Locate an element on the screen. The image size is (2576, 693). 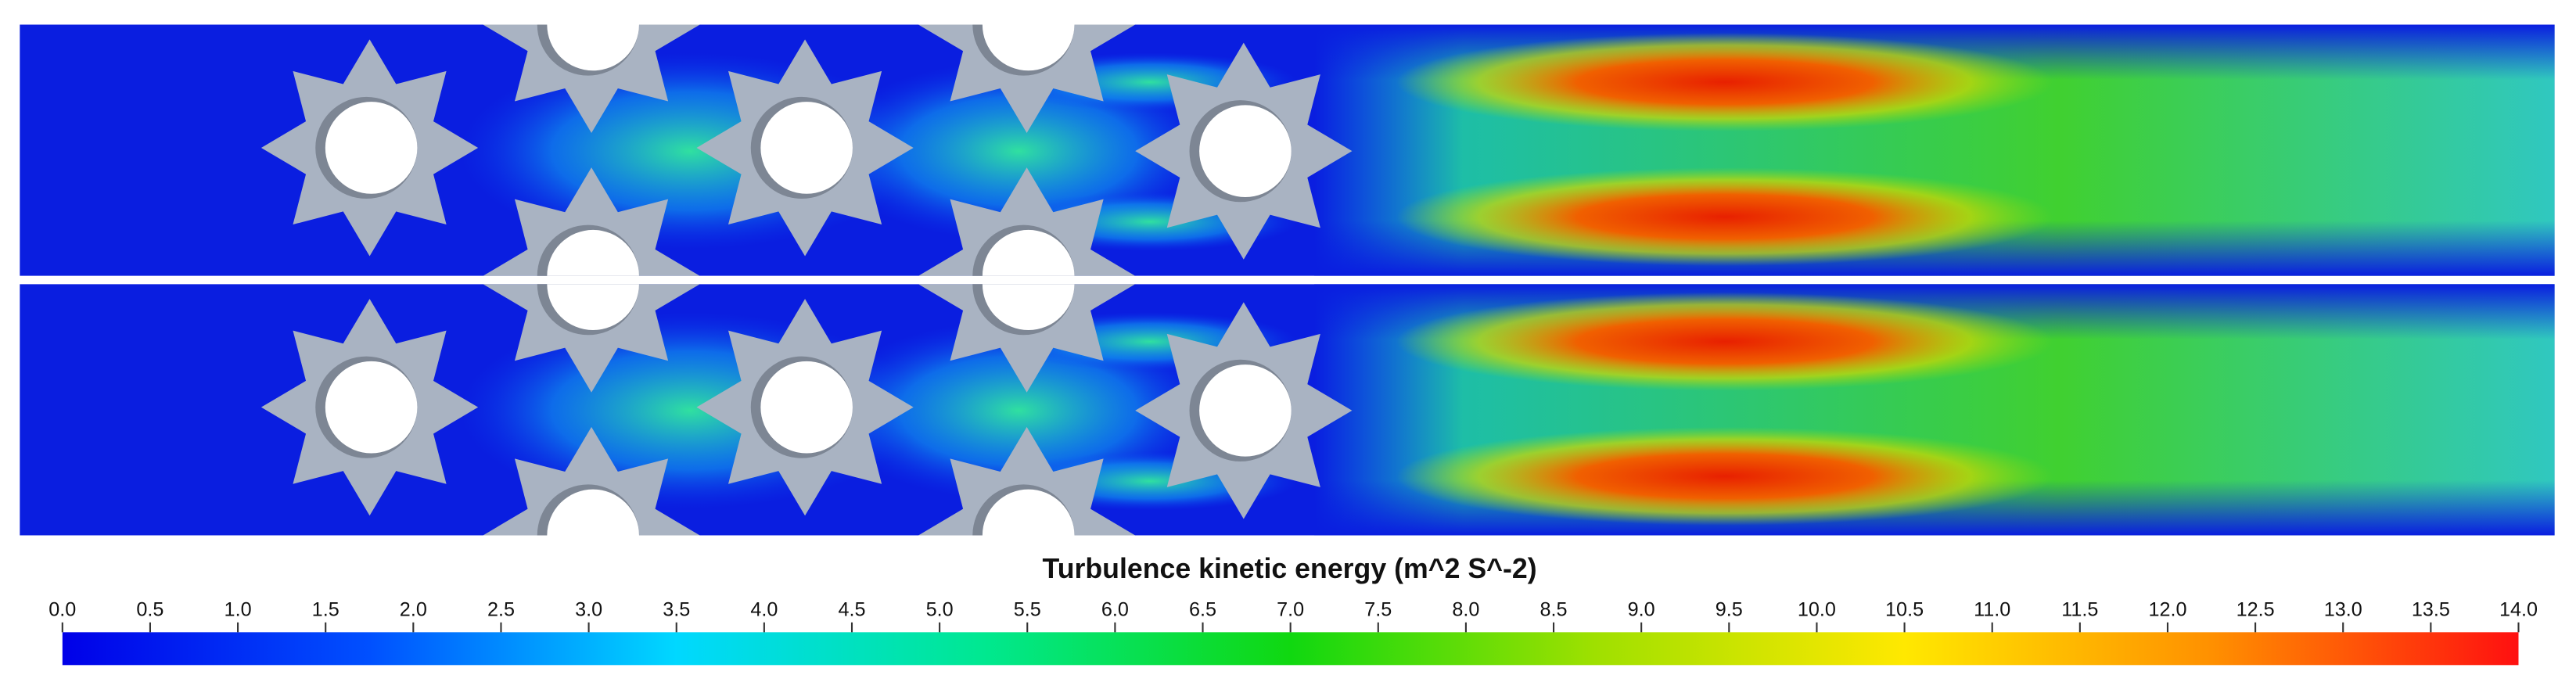
tick-label: 4.0 is located at coordinates (764, 609).